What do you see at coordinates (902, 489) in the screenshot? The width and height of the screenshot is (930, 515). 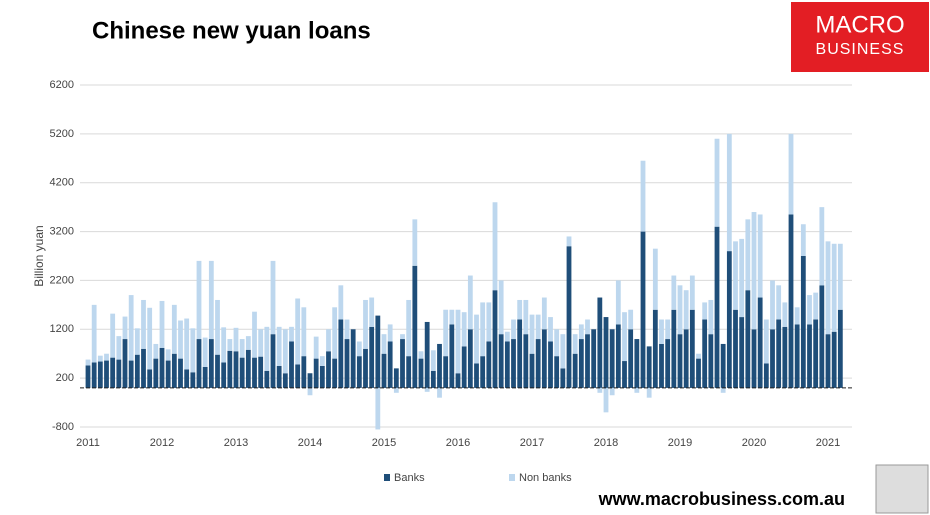 I see `mascot-image` at bounding box center [902, 489].